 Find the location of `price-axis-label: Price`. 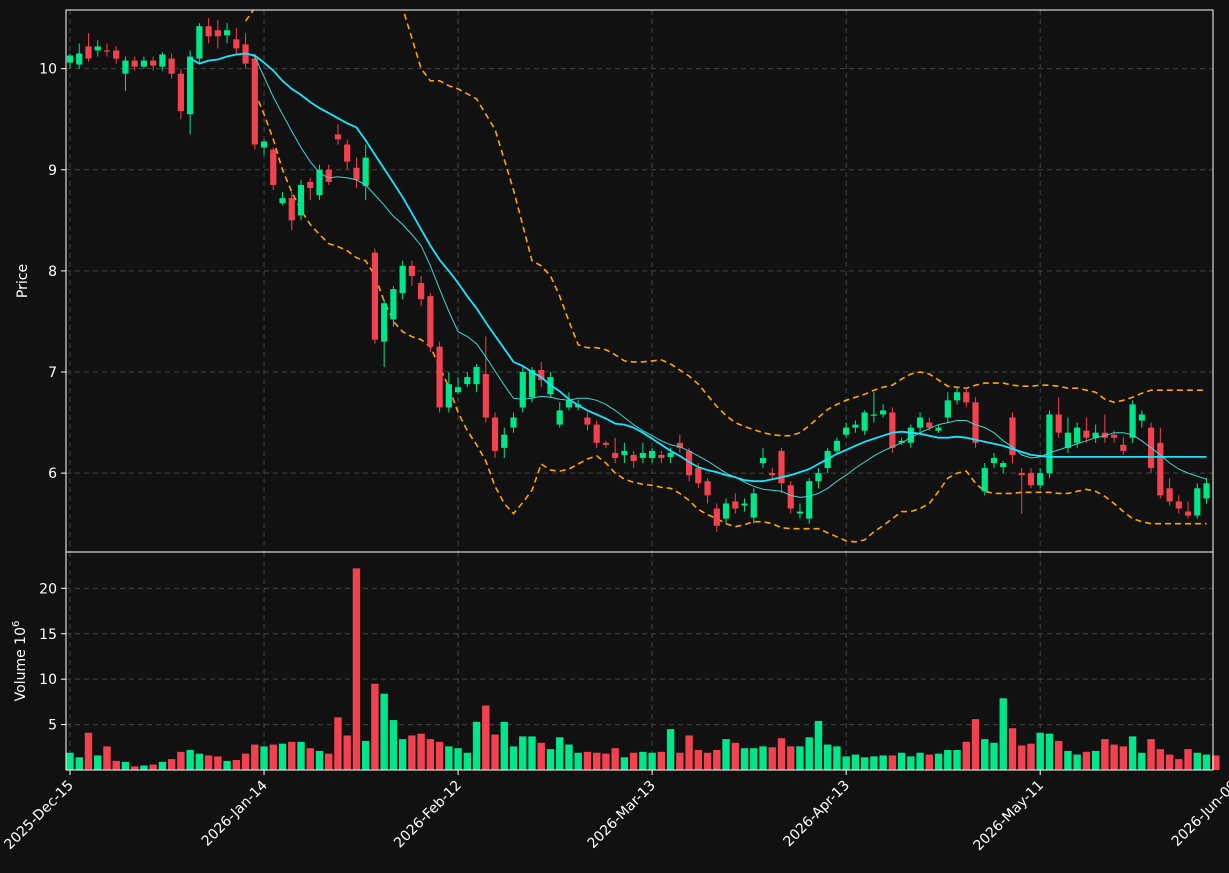

price-axis-label: Price is located at coordinates (23, 281).